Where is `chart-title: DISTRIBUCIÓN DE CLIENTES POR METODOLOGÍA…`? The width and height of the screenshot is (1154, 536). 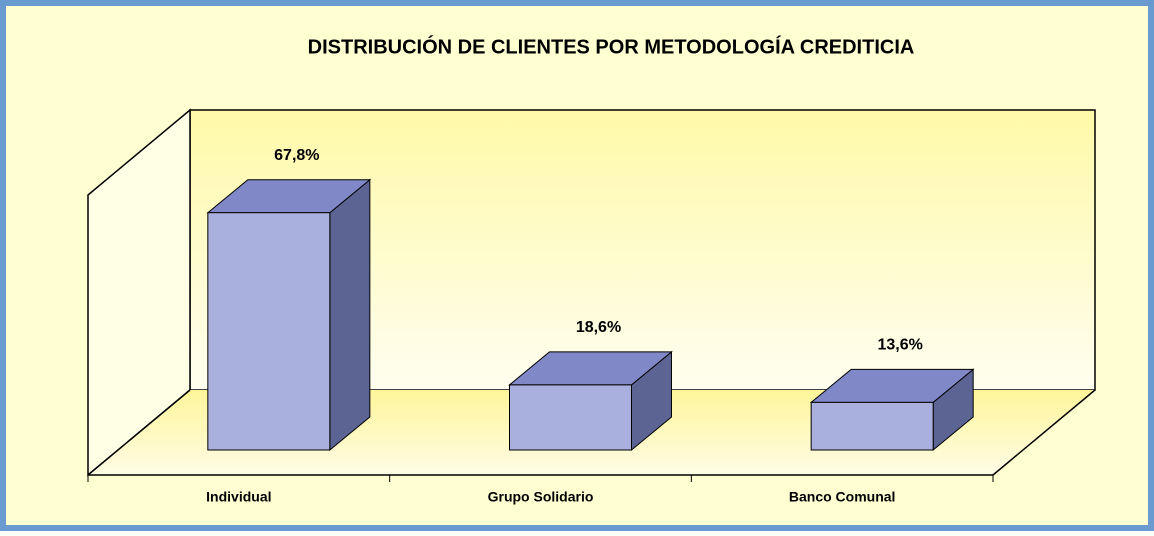
chart-title: DISTRIBUCIÓN DE CLIENTES POR METODOLOGÍA… is located at coordinates (611, 46).